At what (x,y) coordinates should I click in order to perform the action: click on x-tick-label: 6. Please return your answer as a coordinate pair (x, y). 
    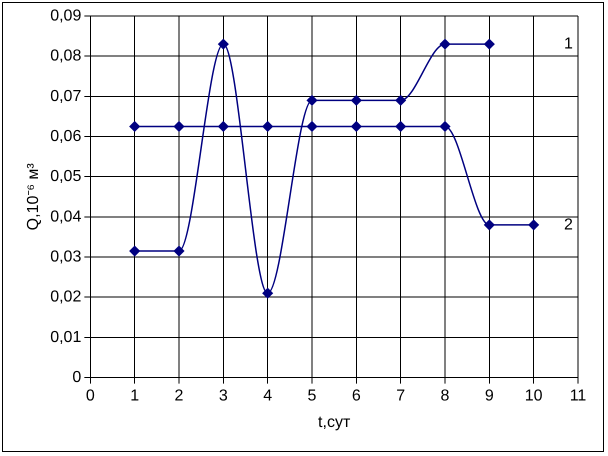
    Looking at the image, I should click on (356, 396).